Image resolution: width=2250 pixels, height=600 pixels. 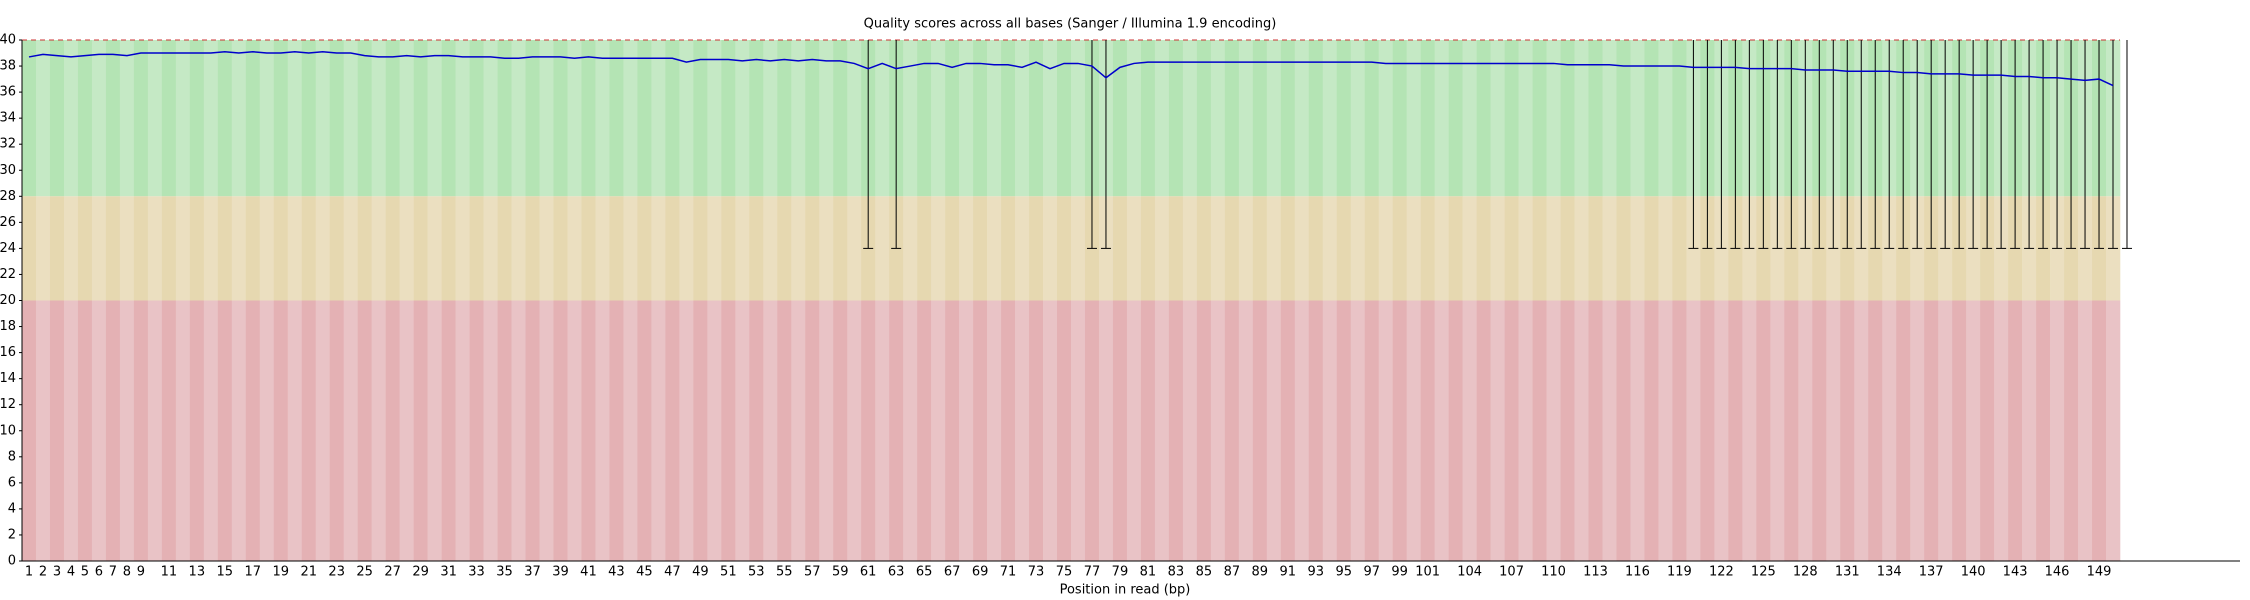 I want to click on x-tick-label: 146, so click(x=2057, y=572).